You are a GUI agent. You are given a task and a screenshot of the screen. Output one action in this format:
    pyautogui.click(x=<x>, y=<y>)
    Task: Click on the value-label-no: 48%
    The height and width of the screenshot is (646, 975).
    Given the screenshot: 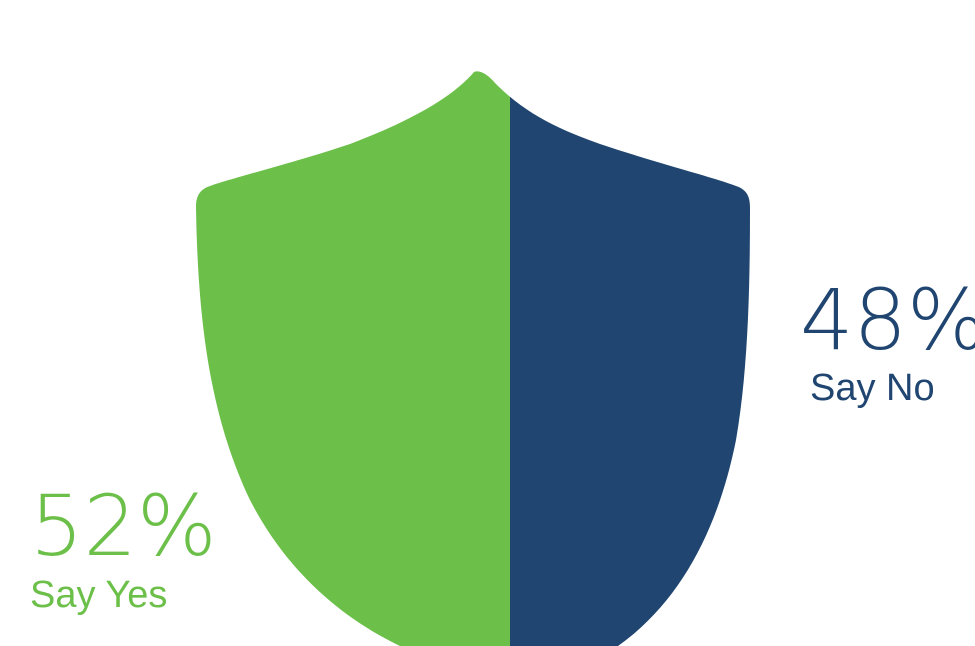 What is the action you would take?
    pyautogui.click(x=887, y=320)
    